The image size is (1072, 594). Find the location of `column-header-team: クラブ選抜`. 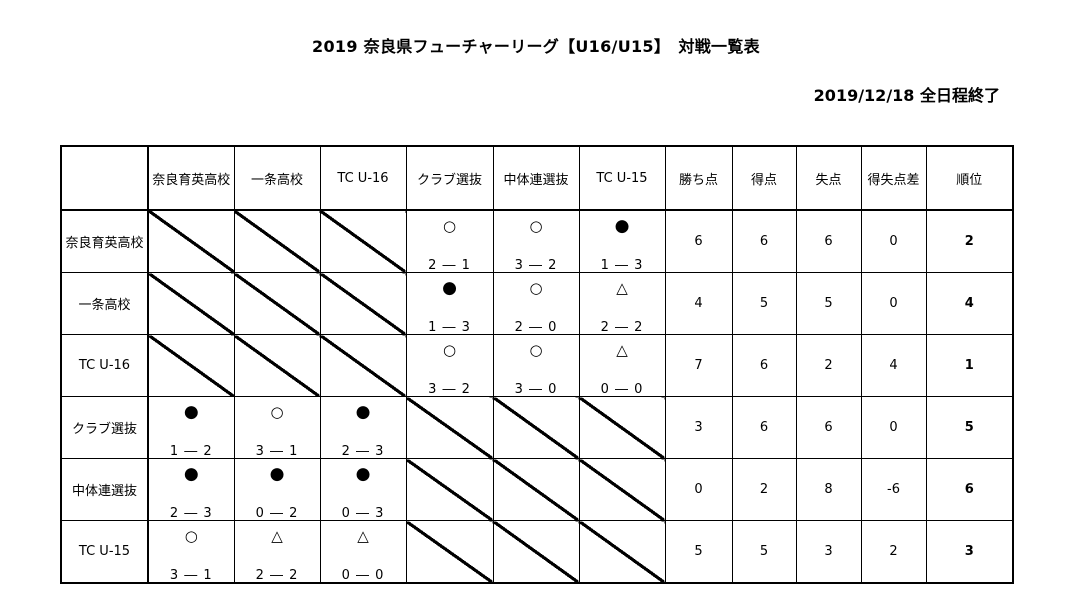

column-header-team: クラブ選抜 is located at coordinates (449, 178).